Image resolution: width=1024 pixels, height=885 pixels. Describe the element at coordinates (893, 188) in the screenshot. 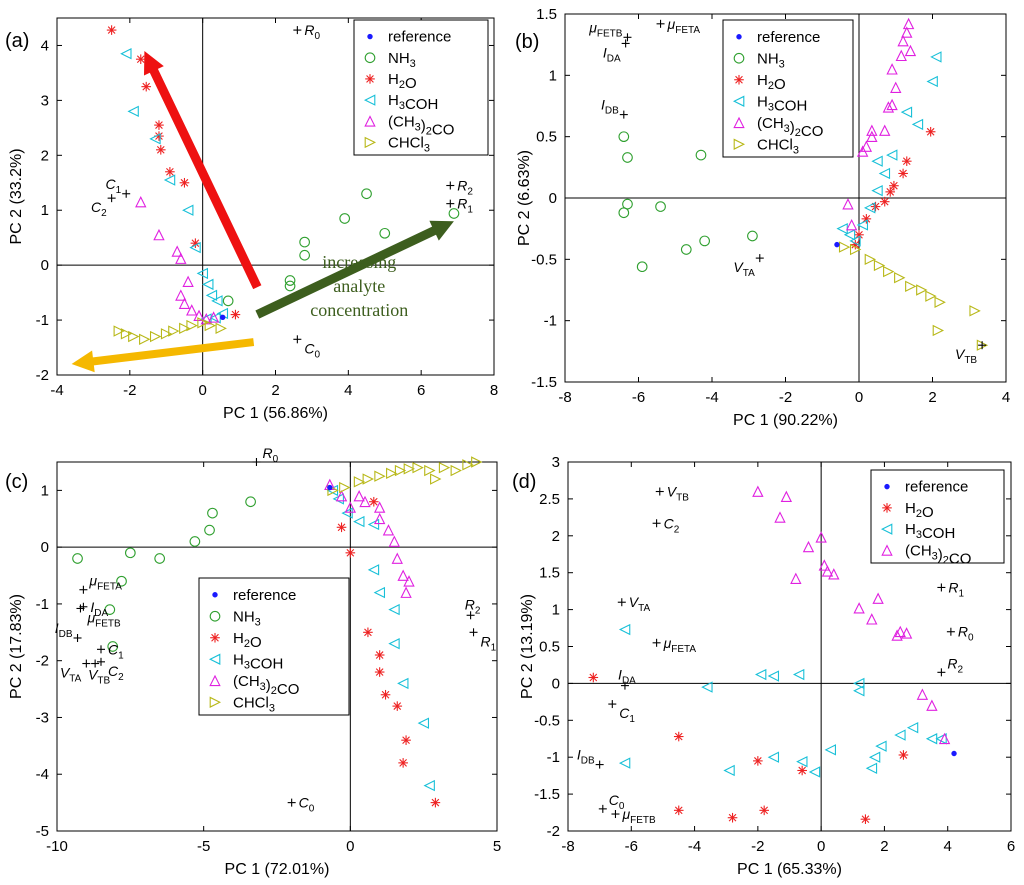

I see `series-h2o` at that location.